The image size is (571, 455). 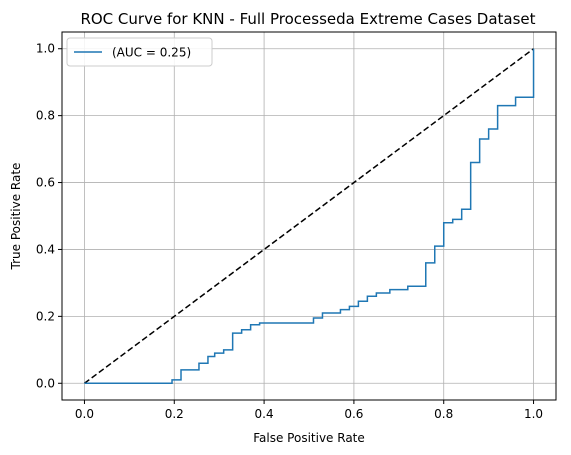 I want to click on legend-box, so click(x=139, y=52).